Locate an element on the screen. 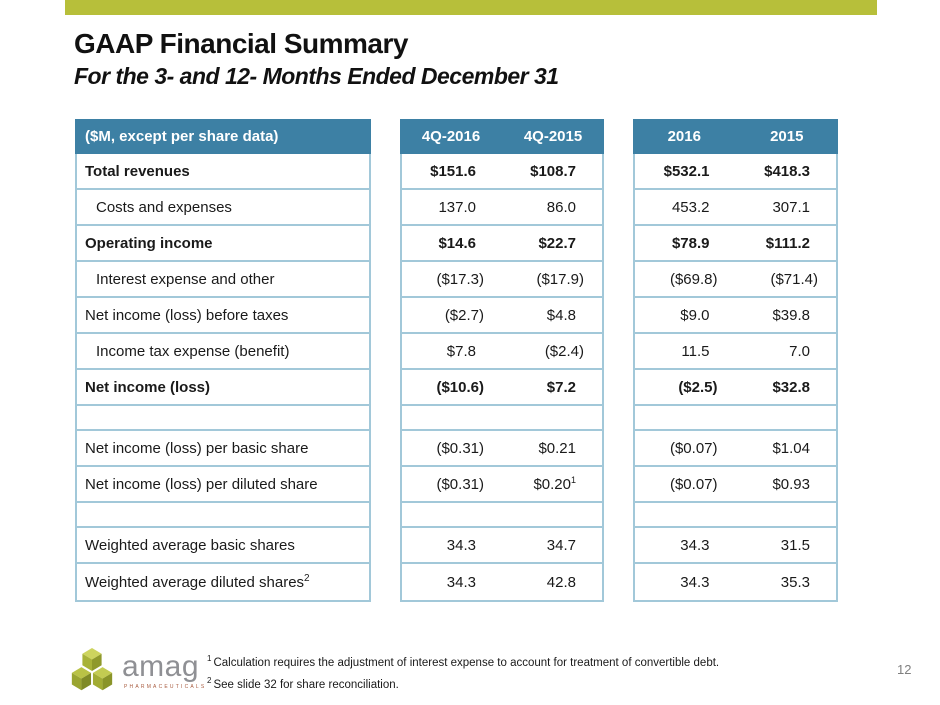 This screenshot has width=940, height=705. table-row: 11.5 7.0 is located at coordinates (735, 352).